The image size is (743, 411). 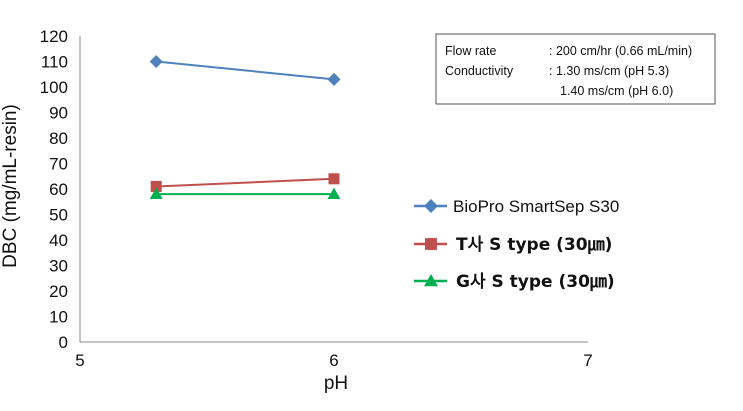 I want to click on y-tick-label: 10, so click(x=58, y=317).